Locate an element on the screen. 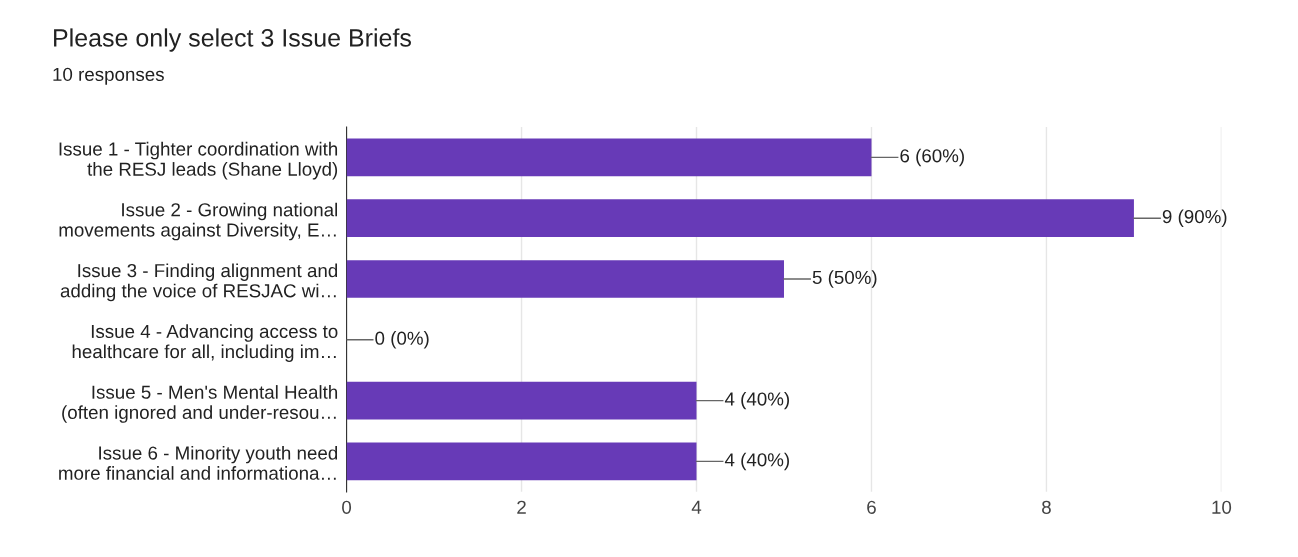  text: 10 responses is located at coordinates (108, 76).